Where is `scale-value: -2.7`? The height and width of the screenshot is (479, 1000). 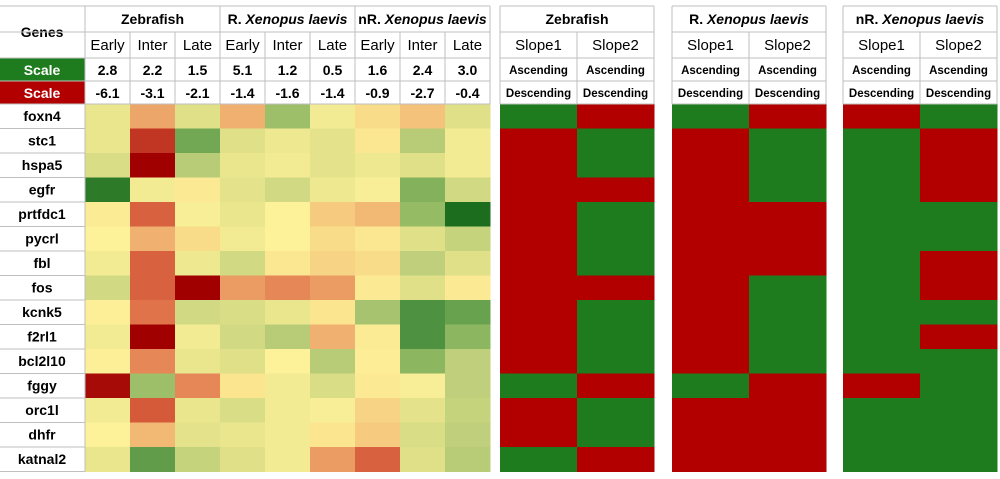 scale-value: -2.7 is located at coordinates (422, 93).